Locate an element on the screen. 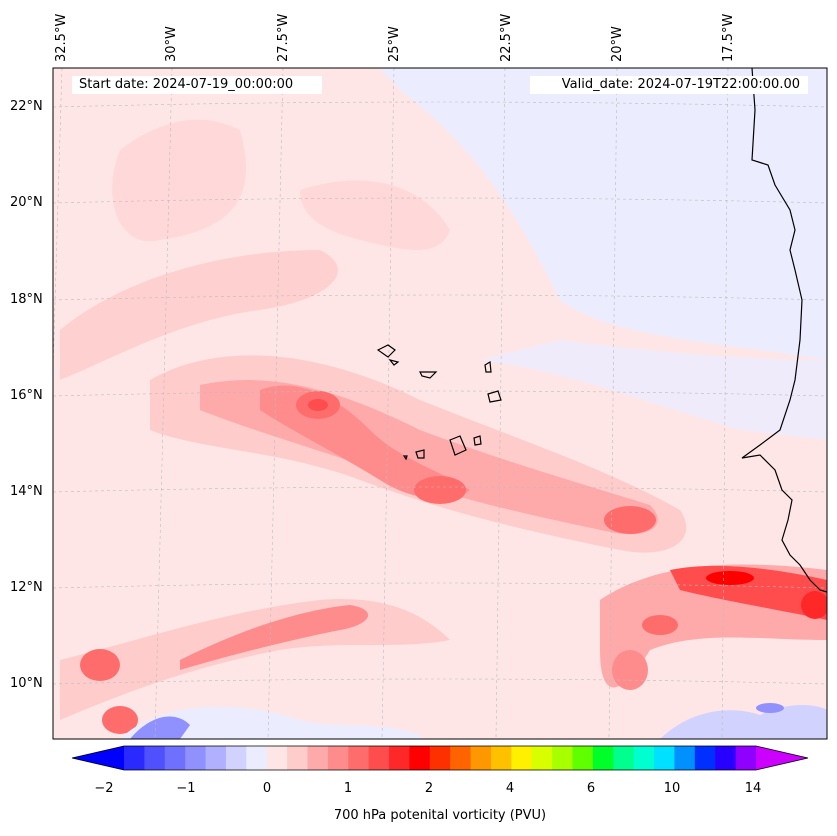 This screenshot has width=837, height=836. lat-label-22n: 22°N is located at coordinates (26, 106).